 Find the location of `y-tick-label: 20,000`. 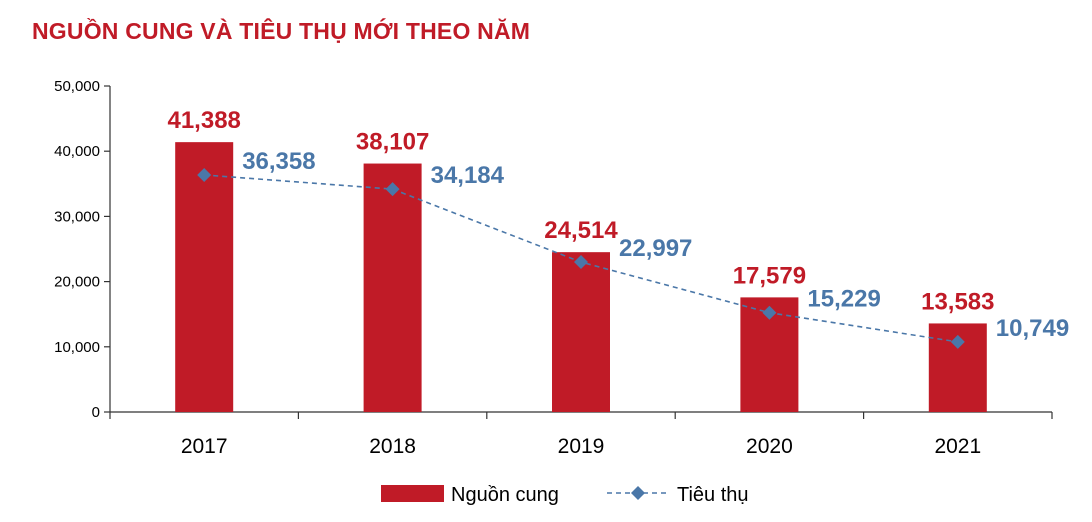

y-tick-label: 20,000 is located at coordinates (77, 282).